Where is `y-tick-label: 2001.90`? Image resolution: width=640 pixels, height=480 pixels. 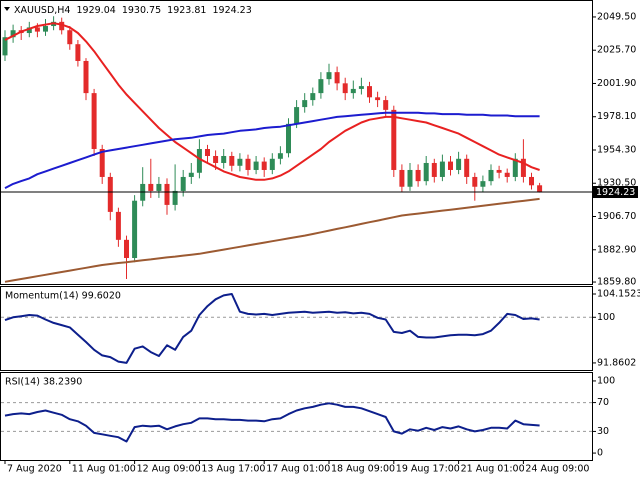 y-tick-label: 2001.90 is located at coordinates (616, 83).